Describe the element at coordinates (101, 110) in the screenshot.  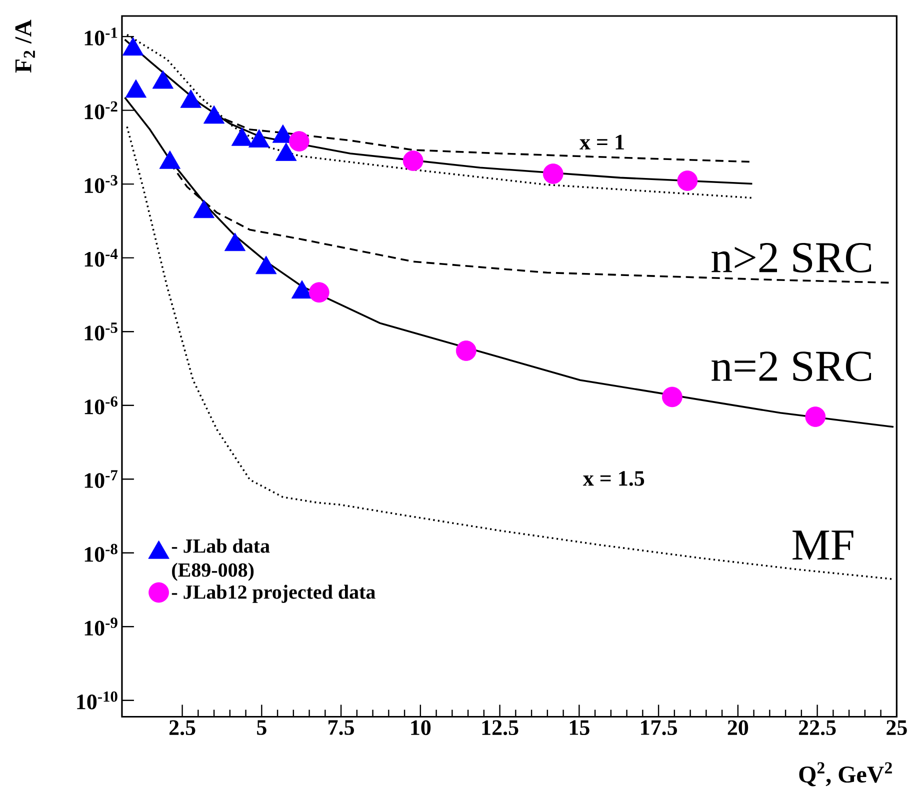
I see `y-tick-label: 10$^{-2}$` at that location.